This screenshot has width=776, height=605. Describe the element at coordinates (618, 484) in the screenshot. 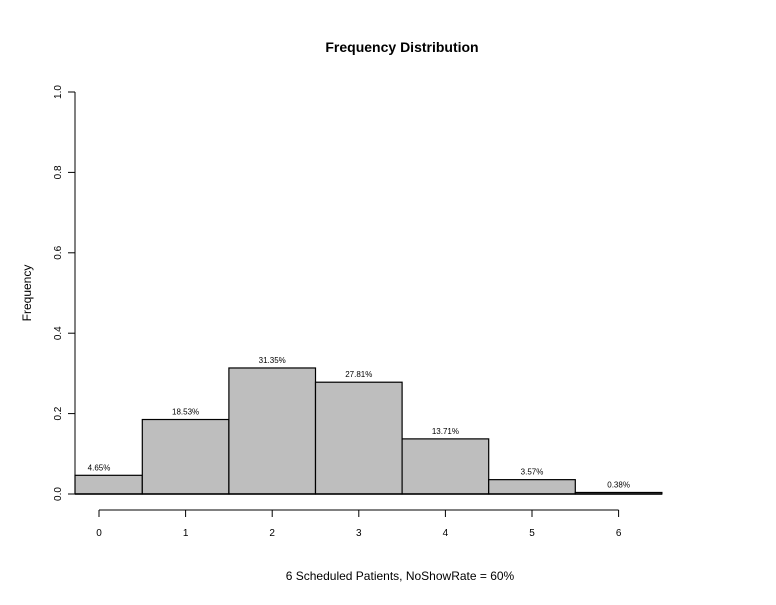

I see `data-label: 0.38%` at that location.